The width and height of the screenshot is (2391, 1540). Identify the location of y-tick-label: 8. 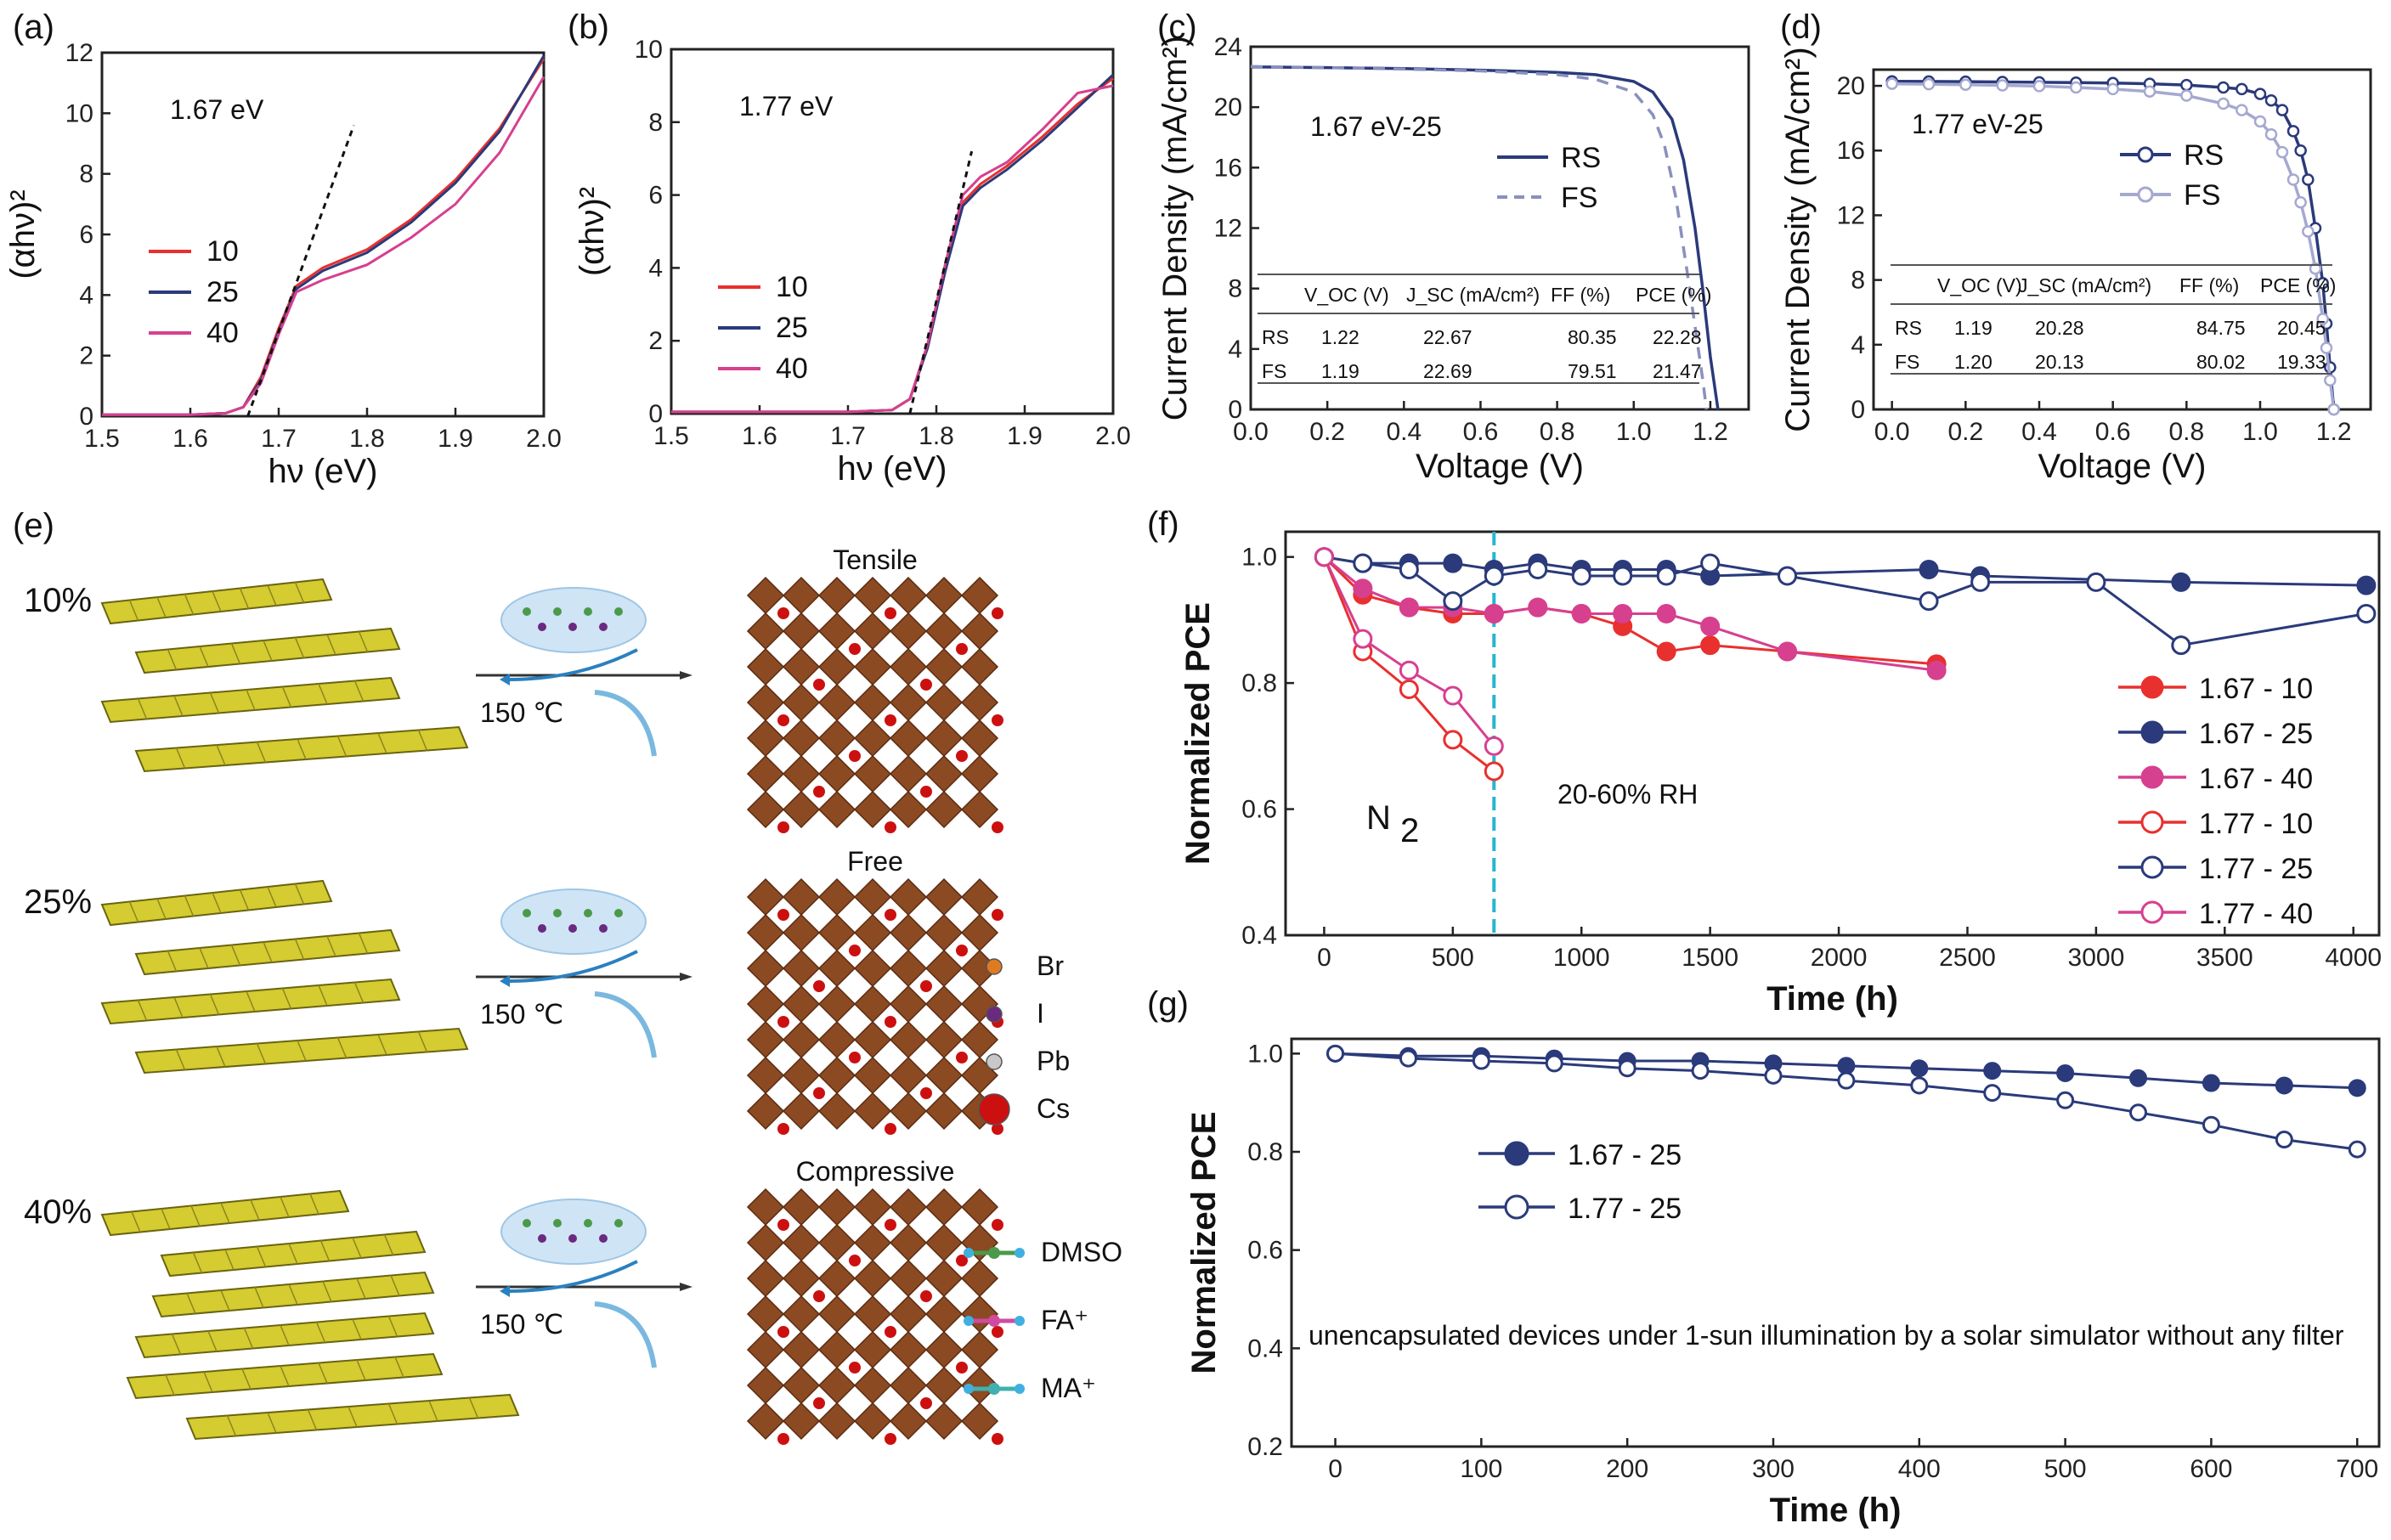
(1235, 289).